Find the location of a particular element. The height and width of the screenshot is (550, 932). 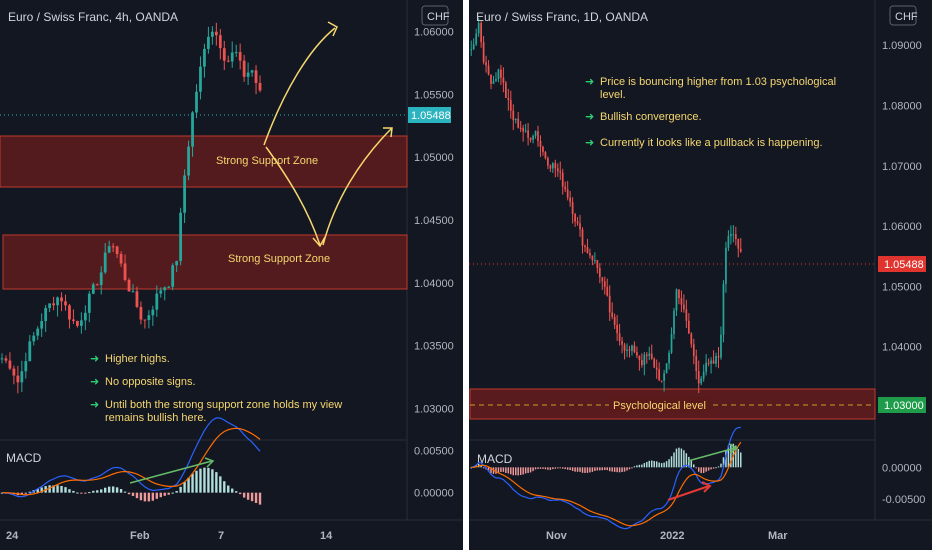

right-price-badge-text: 1.05488 is located at coordinates (904, 265).